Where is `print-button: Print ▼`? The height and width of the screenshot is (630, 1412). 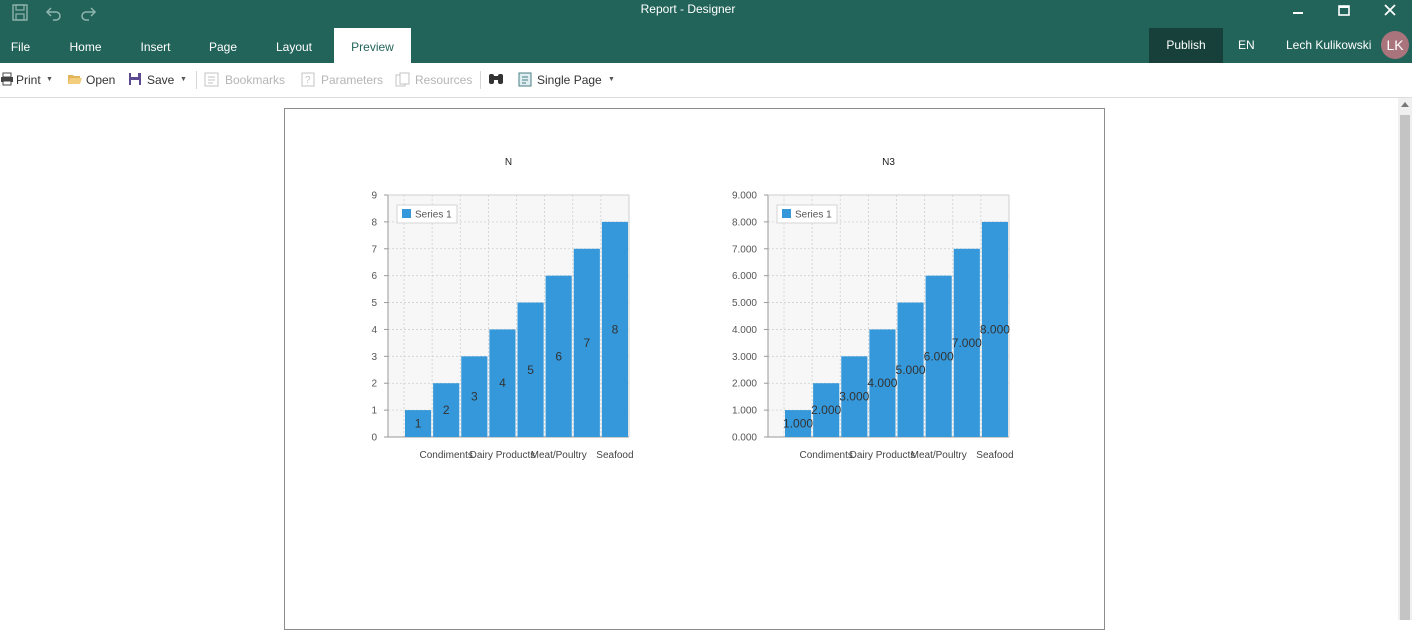
print-button: Print ▼ is located at coordinates (28, 80).